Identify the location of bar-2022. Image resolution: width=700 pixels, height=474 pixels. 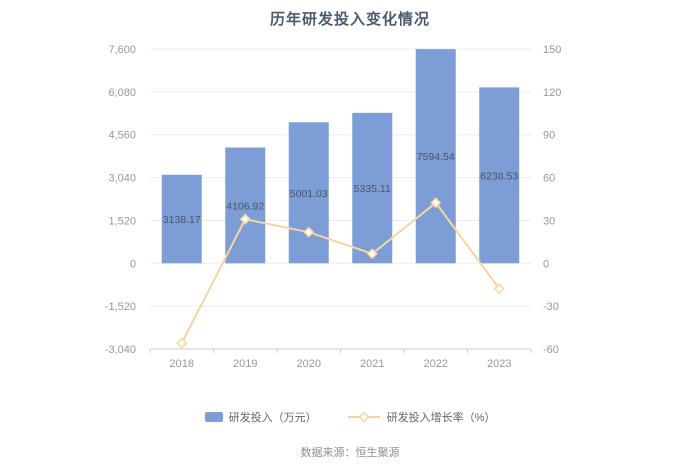
(435, 156).